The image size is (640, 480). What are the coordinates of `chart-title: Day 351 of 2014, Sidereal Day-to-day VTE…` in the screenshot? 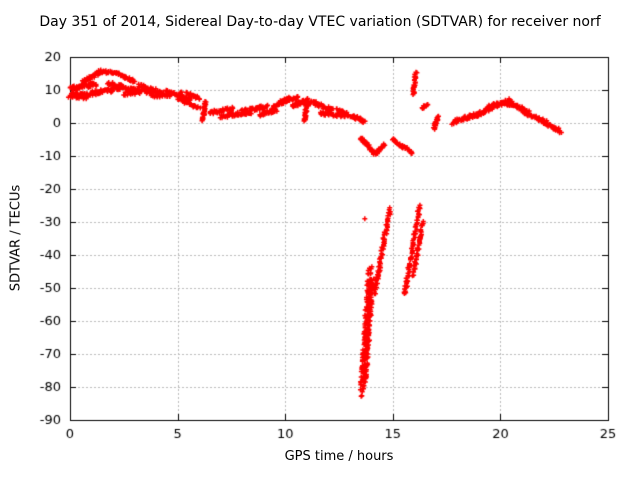 It's located at (320, 22).